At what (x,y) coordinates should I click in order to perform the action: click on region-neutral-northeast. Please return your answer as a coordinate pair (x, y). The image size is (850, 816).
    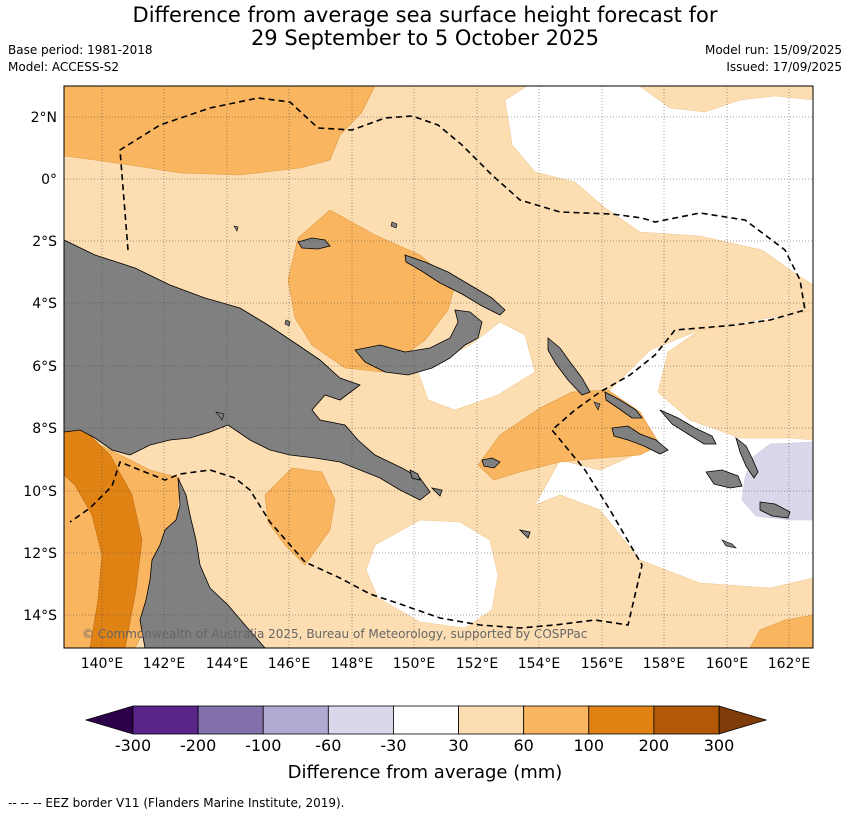
    Looking at the image, I should click on (658, 186).